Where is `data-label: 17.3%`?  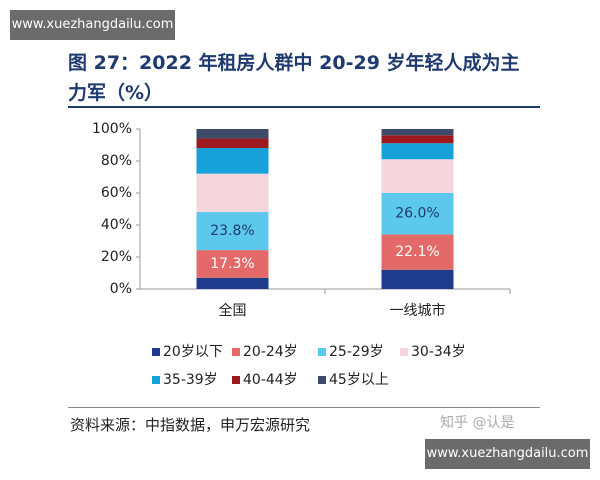
data-label: 17.3% is located at coordinates (232, 264).